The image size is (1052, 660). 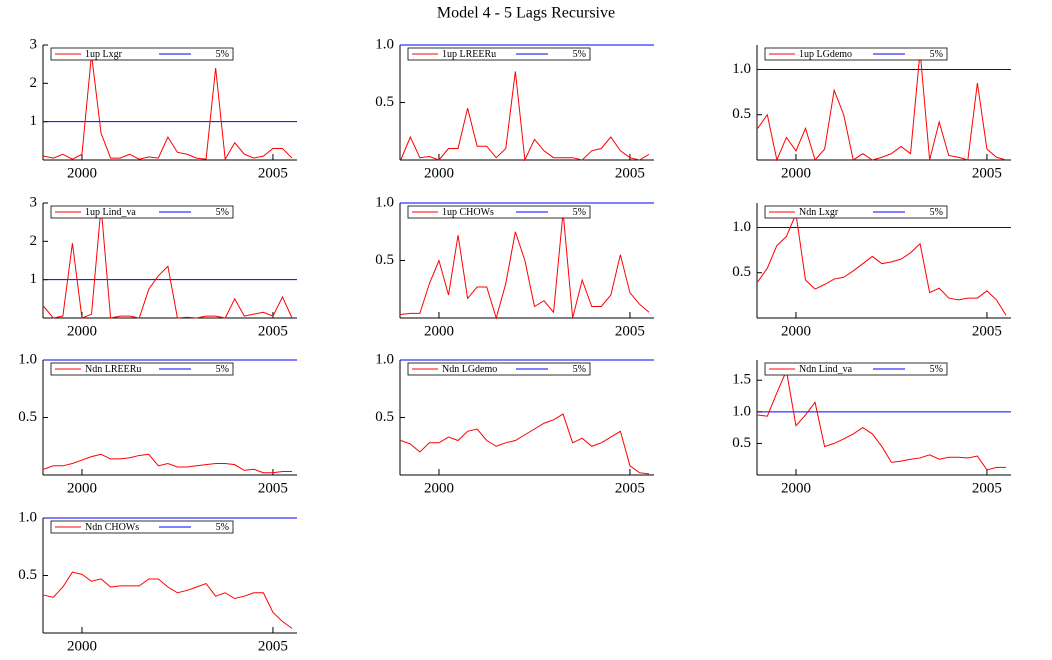 I want to click on legend-label: Ndn LREERu, so click(x=113, y=369).